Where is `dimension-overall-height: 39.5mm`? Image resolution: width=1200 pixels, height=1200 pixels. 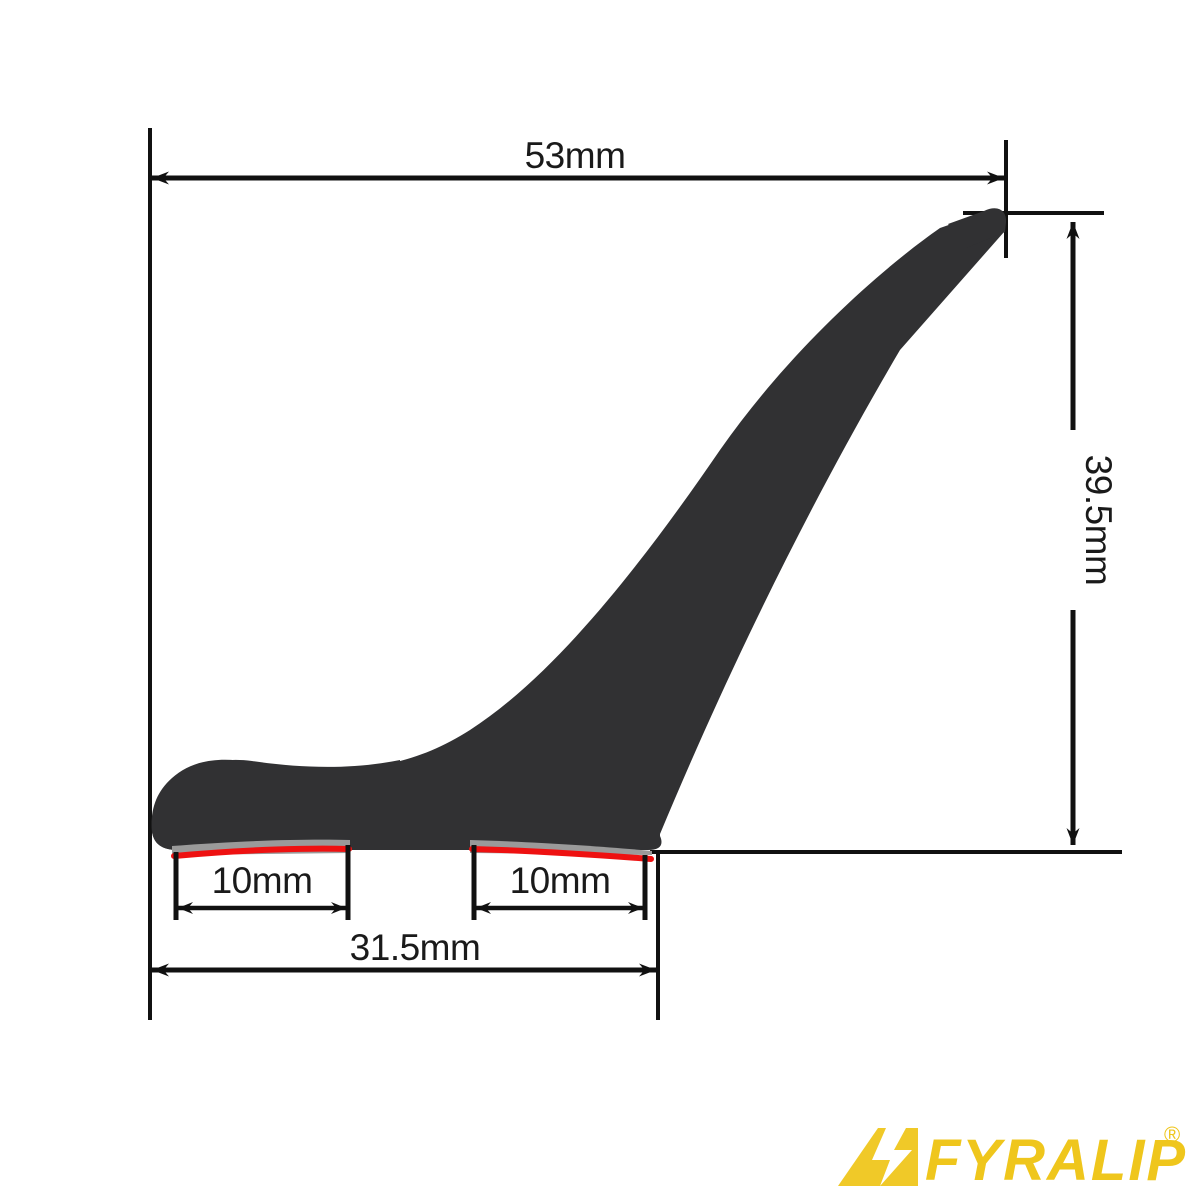 dimension-overall-height: 39.5mm is located at coordinates (1086, 533).